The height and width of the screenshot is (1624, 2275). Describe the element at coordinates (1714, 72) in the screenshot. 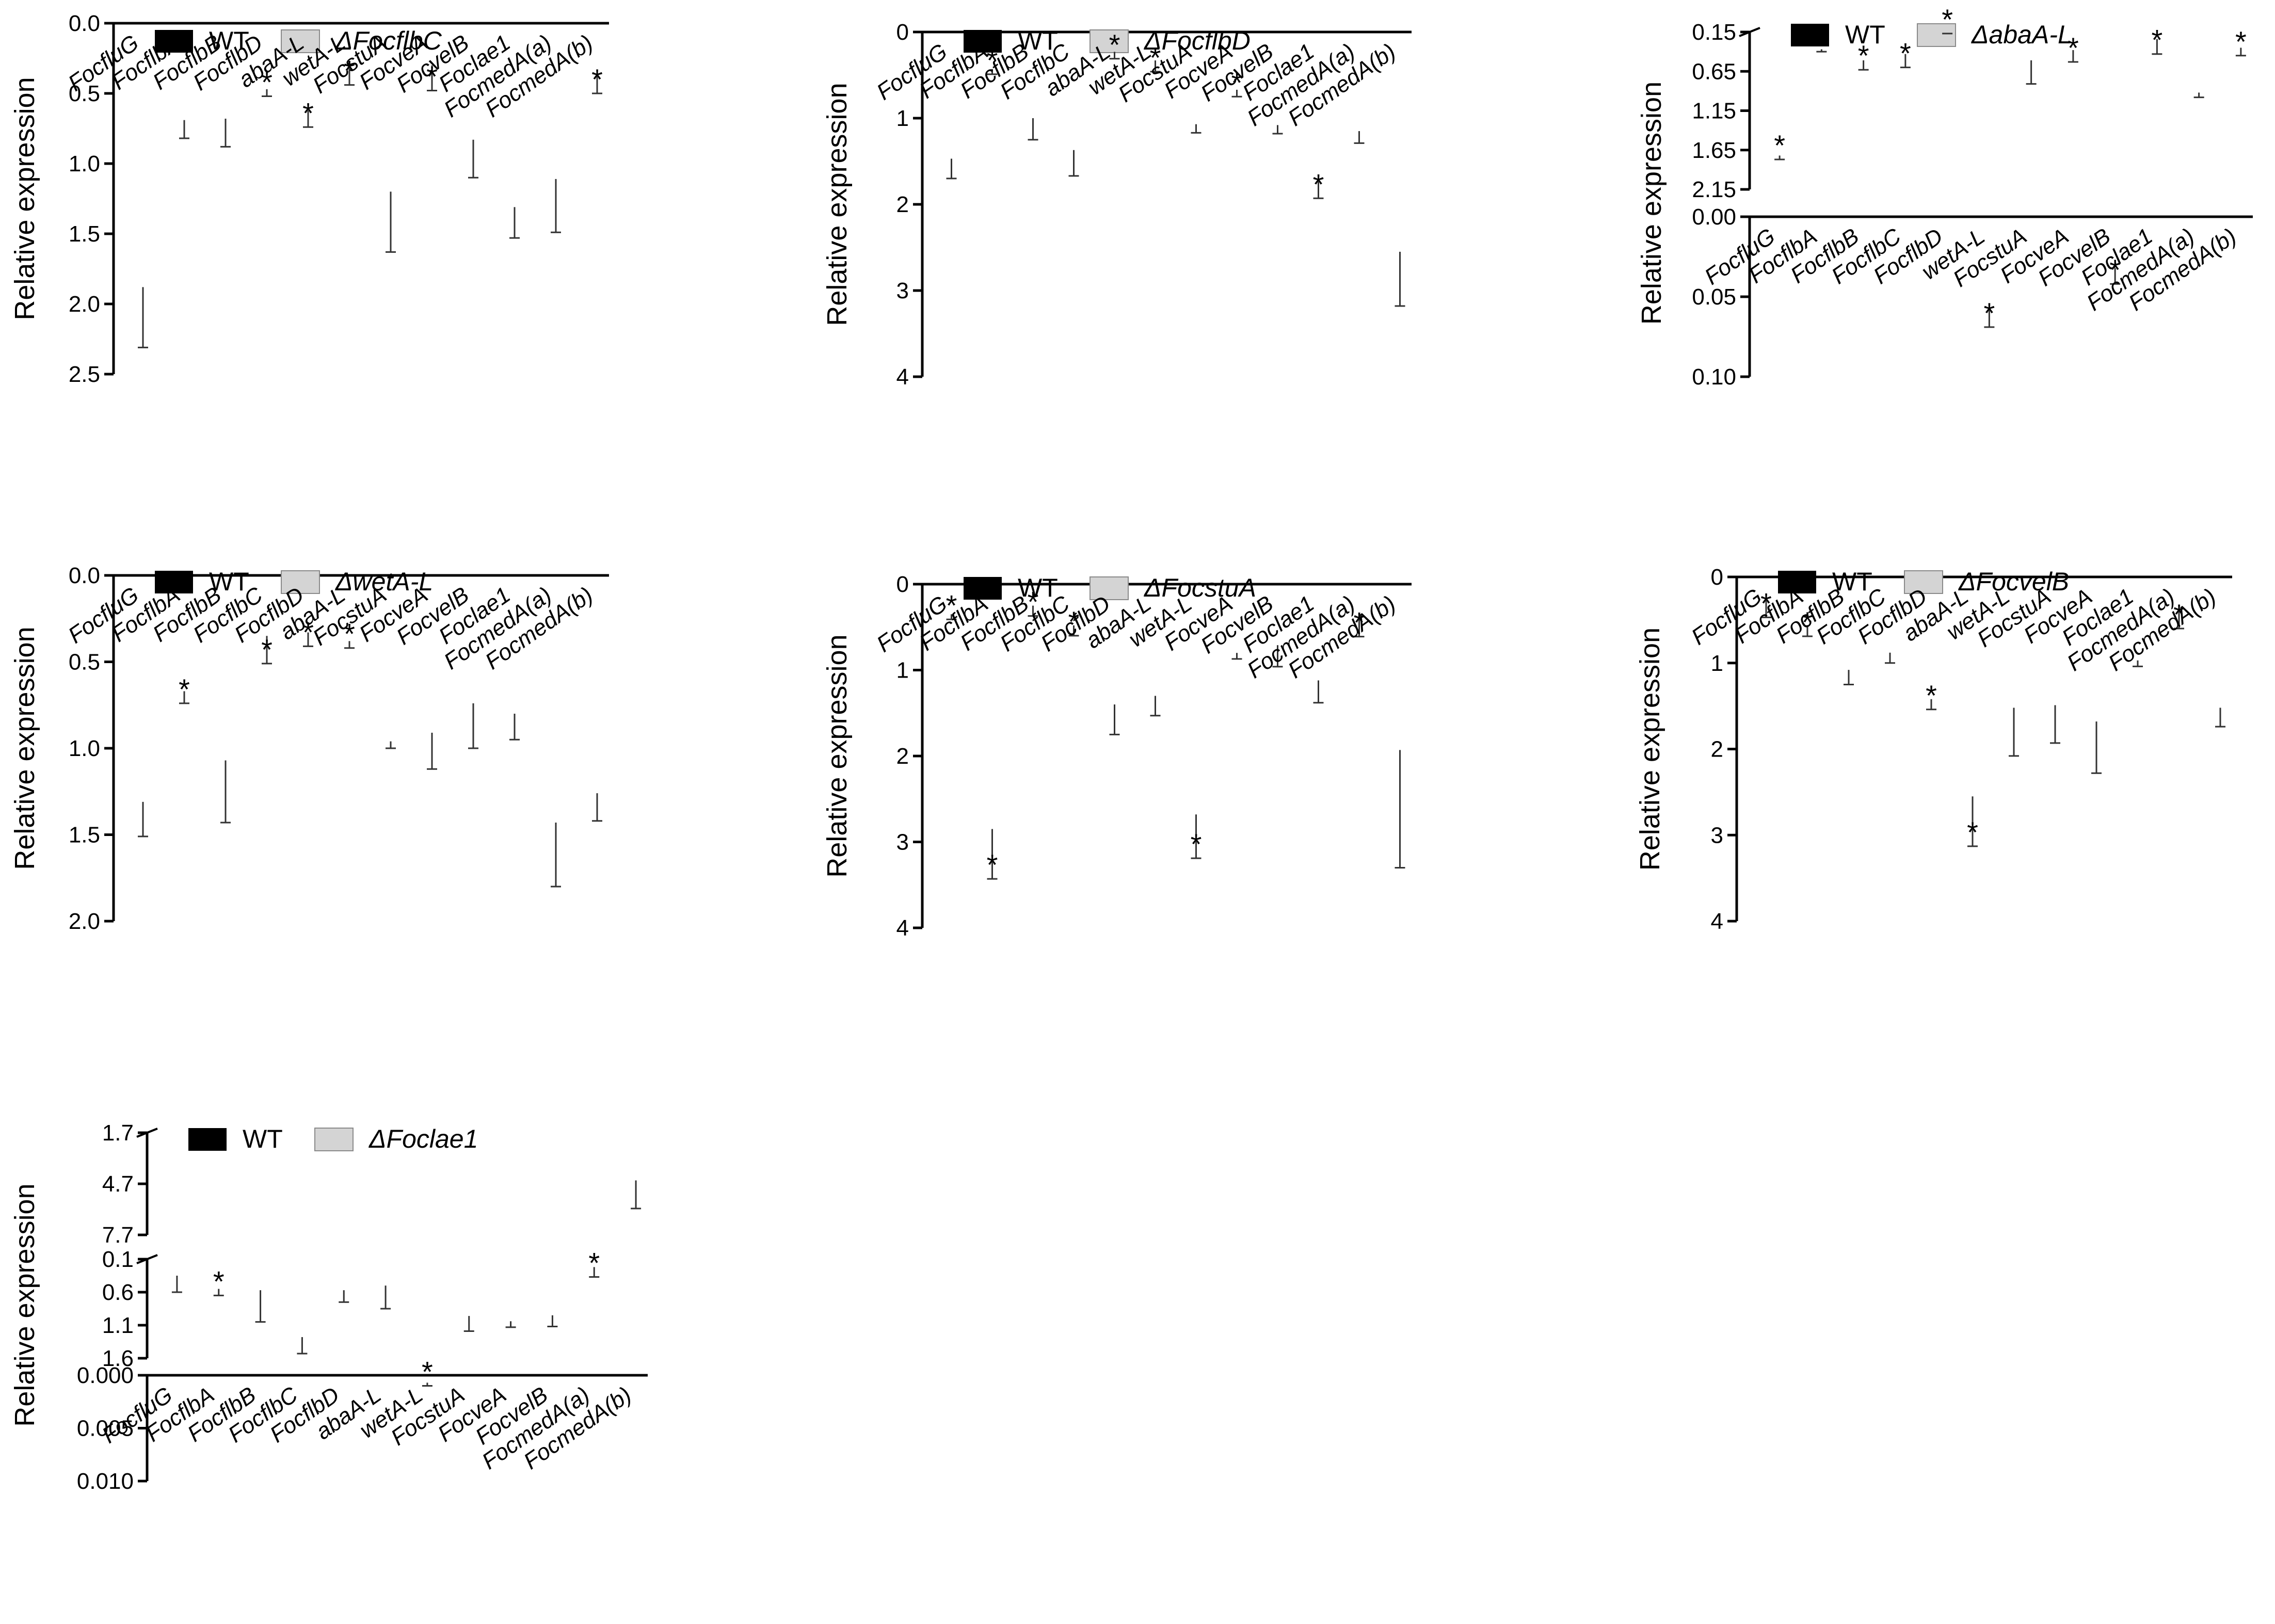

I see `y-tick-label: 0.65` at that location.